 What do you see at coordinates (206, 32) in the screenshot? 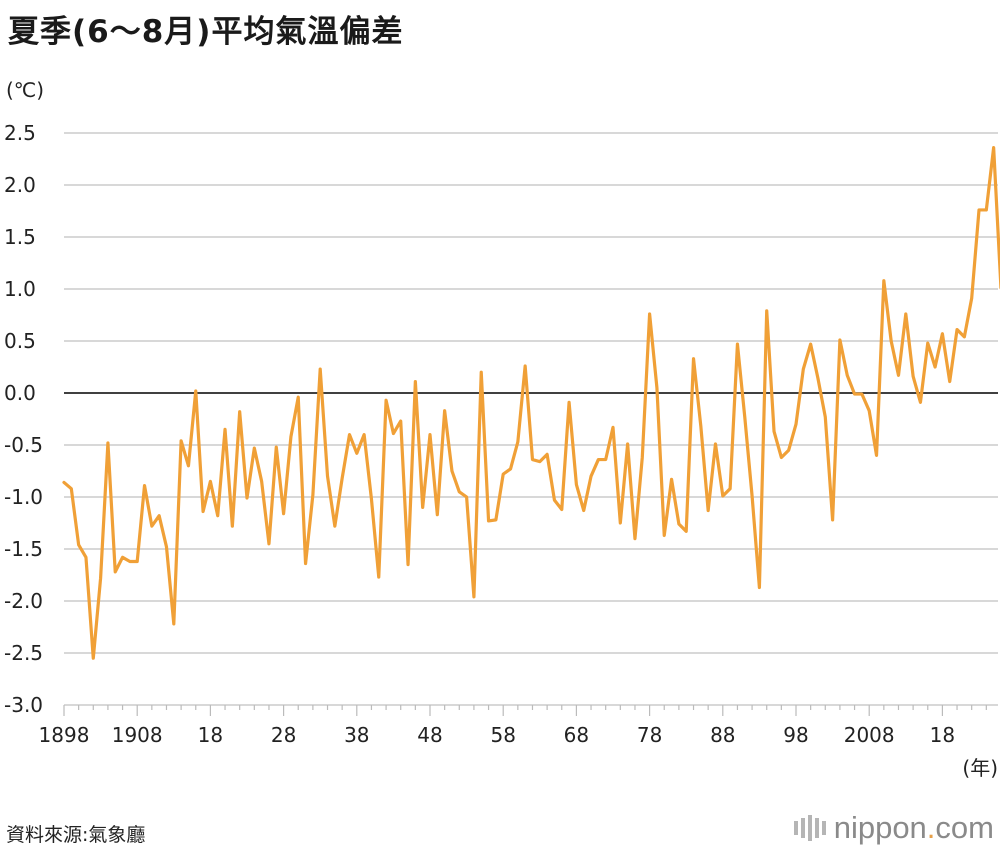
I see `chart-title: 夏季(6〜8月)平均氣溫偏差` at bounding box center [206, 32].